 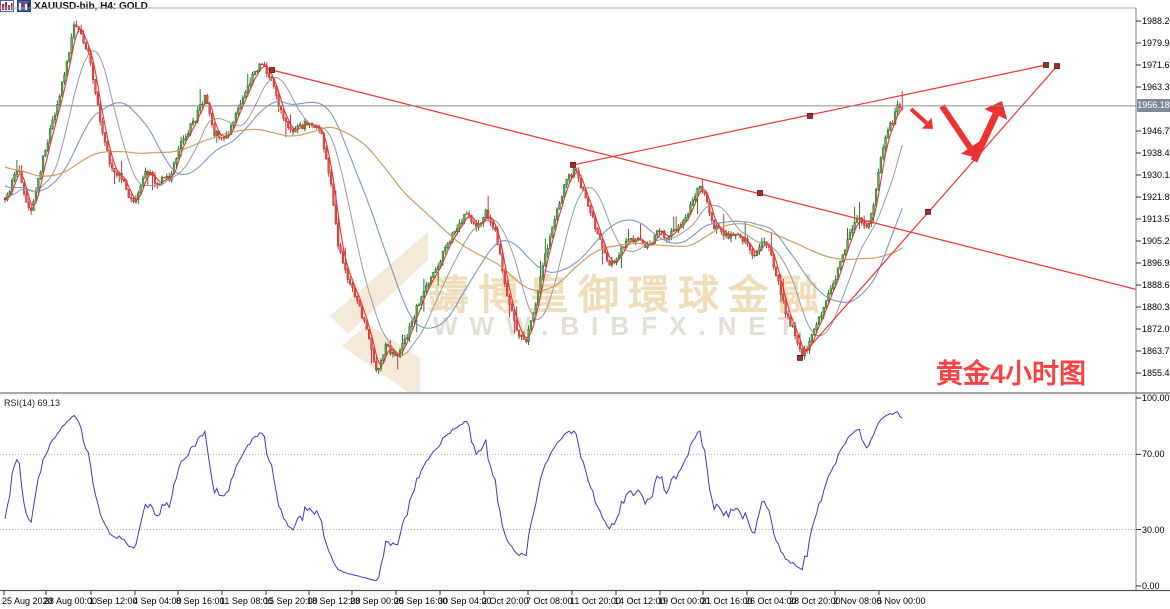 I want to click on price-axis-label: 1880.30, so click(x=1156, y=307).